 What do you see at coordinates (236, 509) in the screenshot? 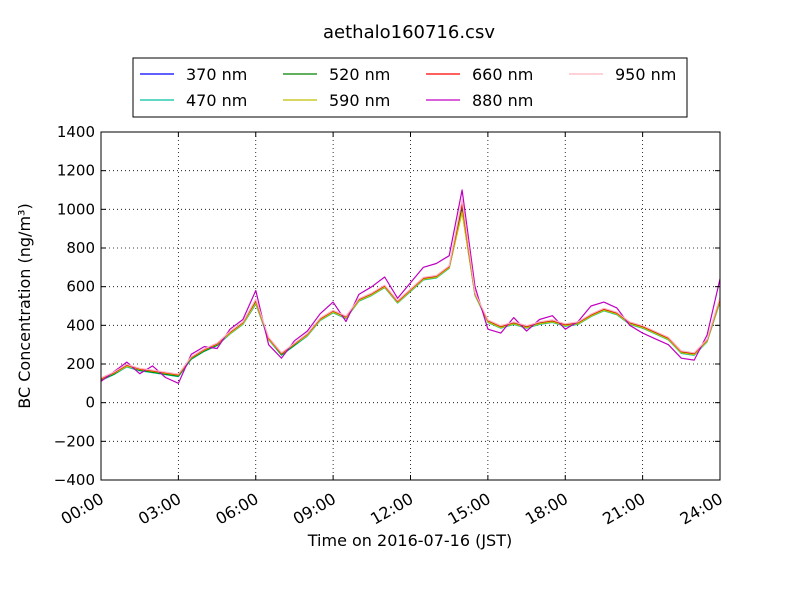
I see `x-tick-label: 06:00` at bounding box center [236, 509].